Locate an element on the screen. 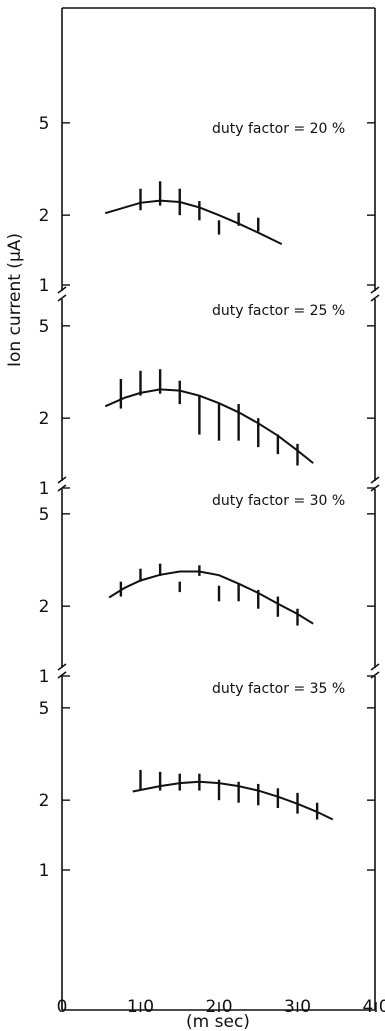  panel-label: duty factor = 25 % is located at coordinates (278, 311).